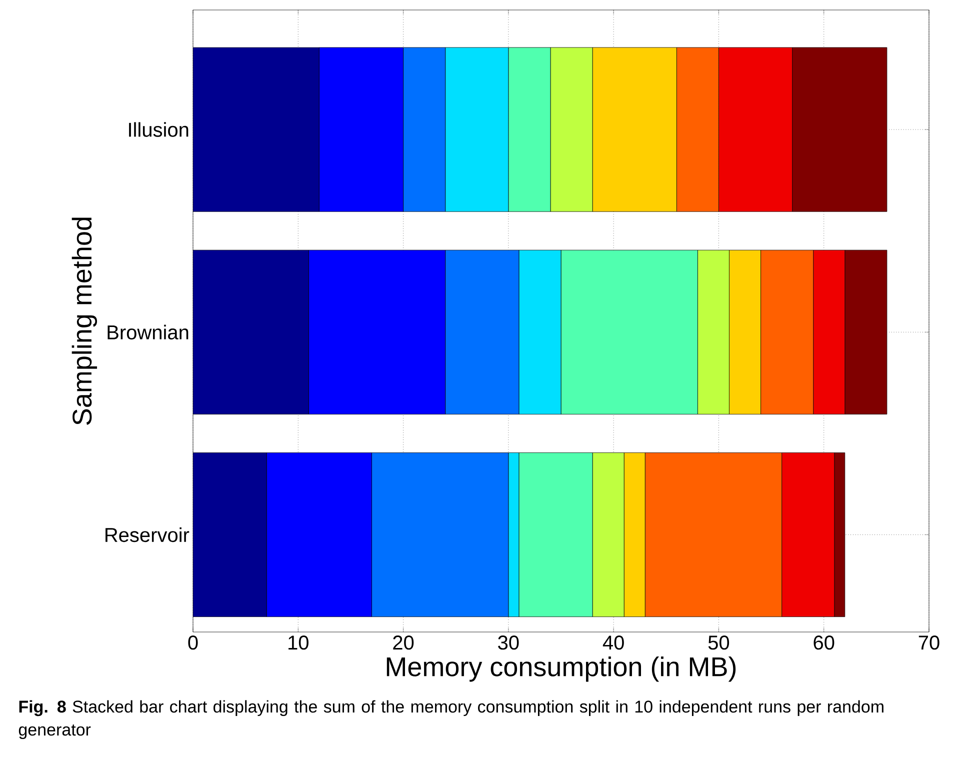 Image resolution: width=956 pixels, height=783 pixels. What do you see at coordinates (929, 643) in the screenshot?
I see `x-tick-label: 70` at bounding box center [929, 643].